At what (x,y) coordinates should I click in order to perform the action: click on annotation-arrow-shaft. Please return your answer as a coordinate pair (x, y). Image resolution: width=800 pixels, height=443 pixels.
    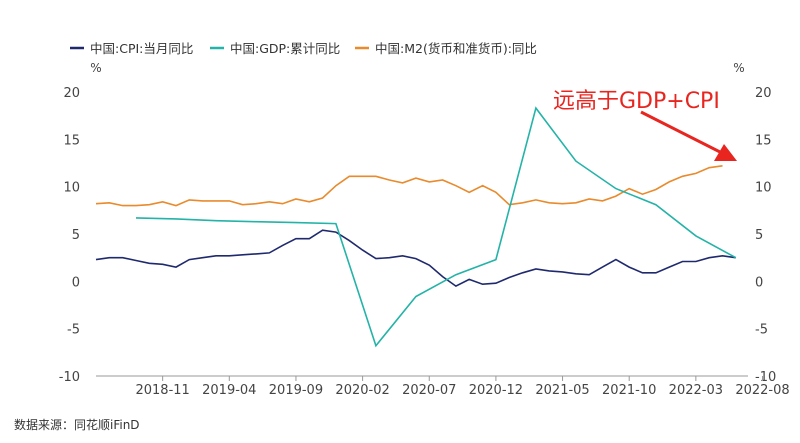
    Looking at the image, I should click on (681, 132).